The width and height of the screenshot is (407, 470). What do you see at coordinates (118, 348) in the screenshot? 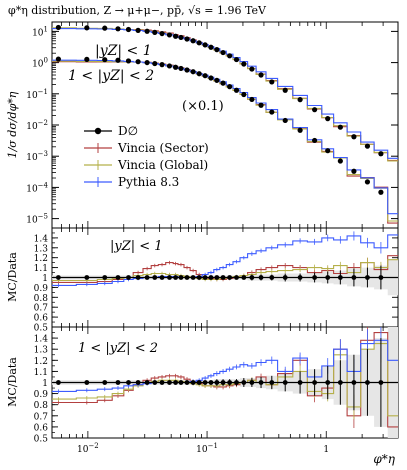
I see `ratio2-label: 1 < |yZ| < 2` at bounding box center [118, 348].